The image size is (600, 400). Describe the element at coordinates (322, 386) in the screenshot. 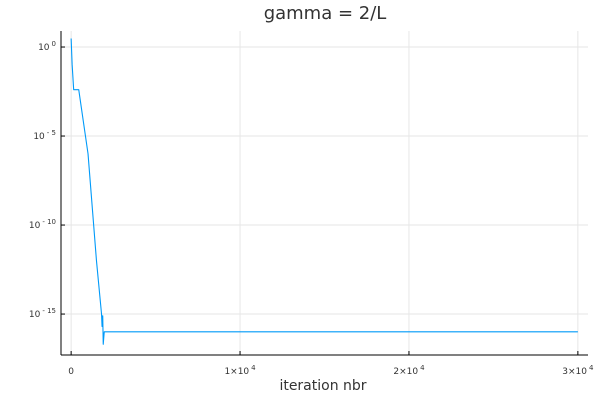

I see `x-axis-label: iteration nbr` at that location.